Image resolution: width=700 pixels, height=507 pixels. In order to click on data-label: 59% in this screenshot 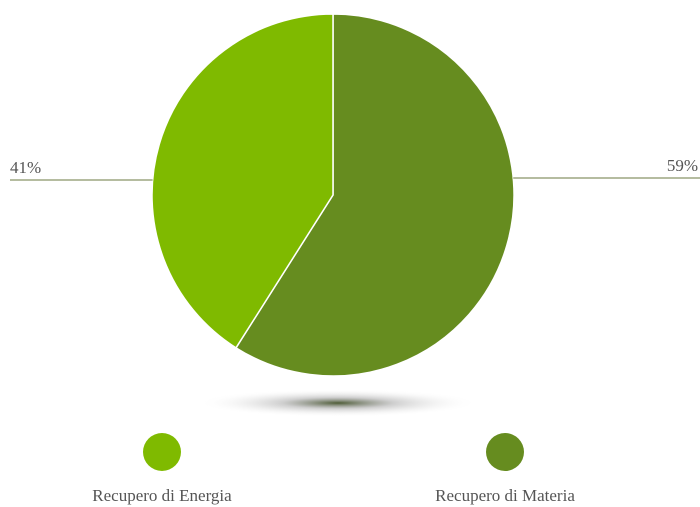, I will do `click(682, 165)`.